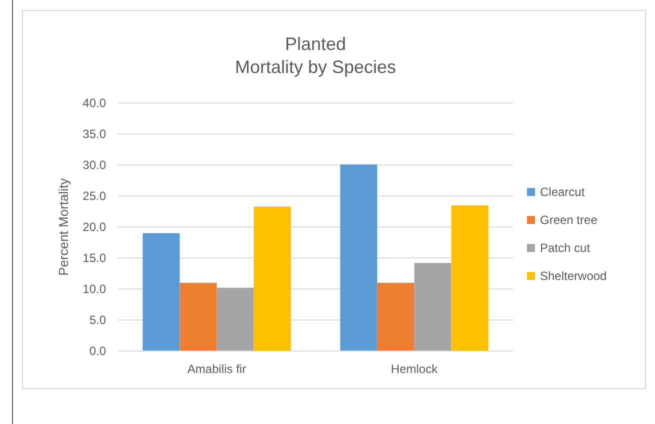  Describe the element at coordinates (565, 248) in the screenshot. I see `legend-label: Patch cut` at that location.